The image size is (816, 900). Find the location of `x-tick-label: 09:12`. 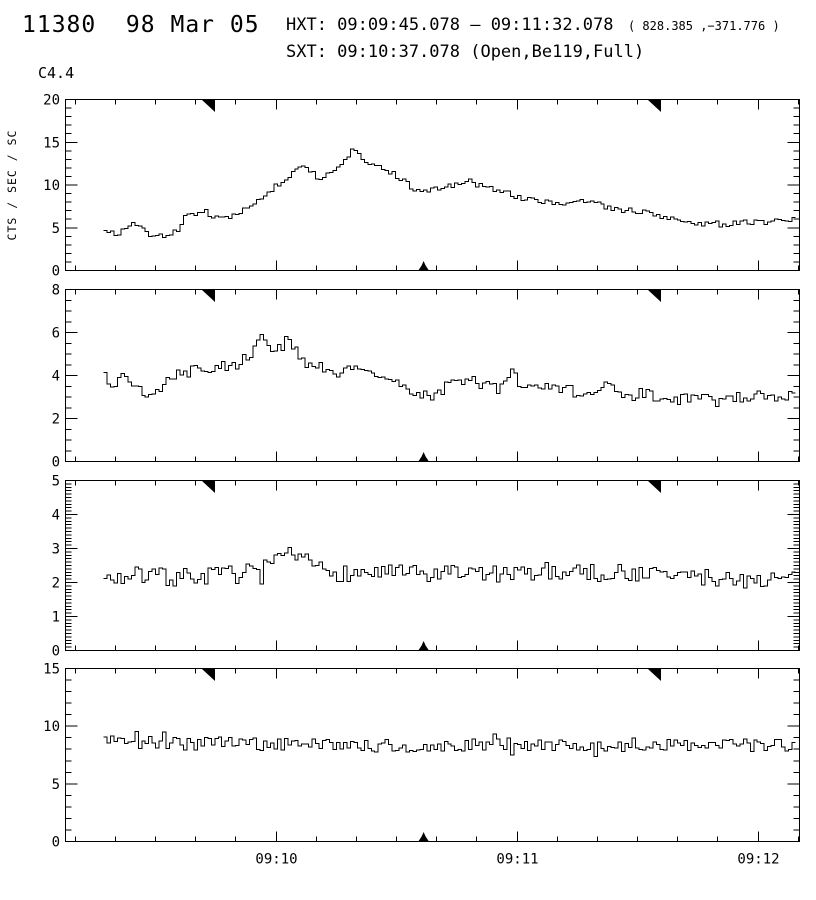

x-tick-label: 09:12 is located at coordinates (758, 860).